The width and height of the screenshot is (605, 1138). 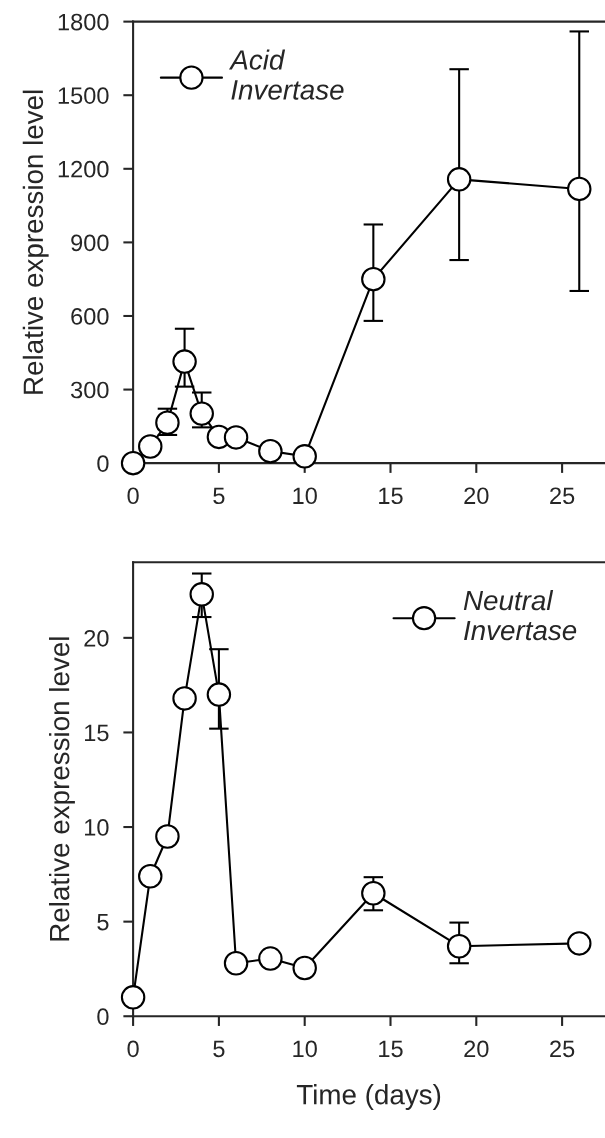 I want to click on legend-label: Acid Invertase, so click(x=286, y=74).